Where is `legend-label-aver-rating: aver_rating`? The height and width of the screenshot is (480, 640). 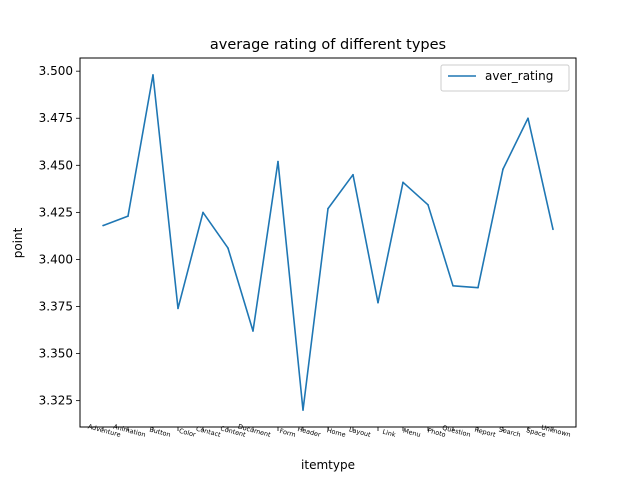 legend-label-aver-rating: aver_rating is located at coordinates (519, 76).